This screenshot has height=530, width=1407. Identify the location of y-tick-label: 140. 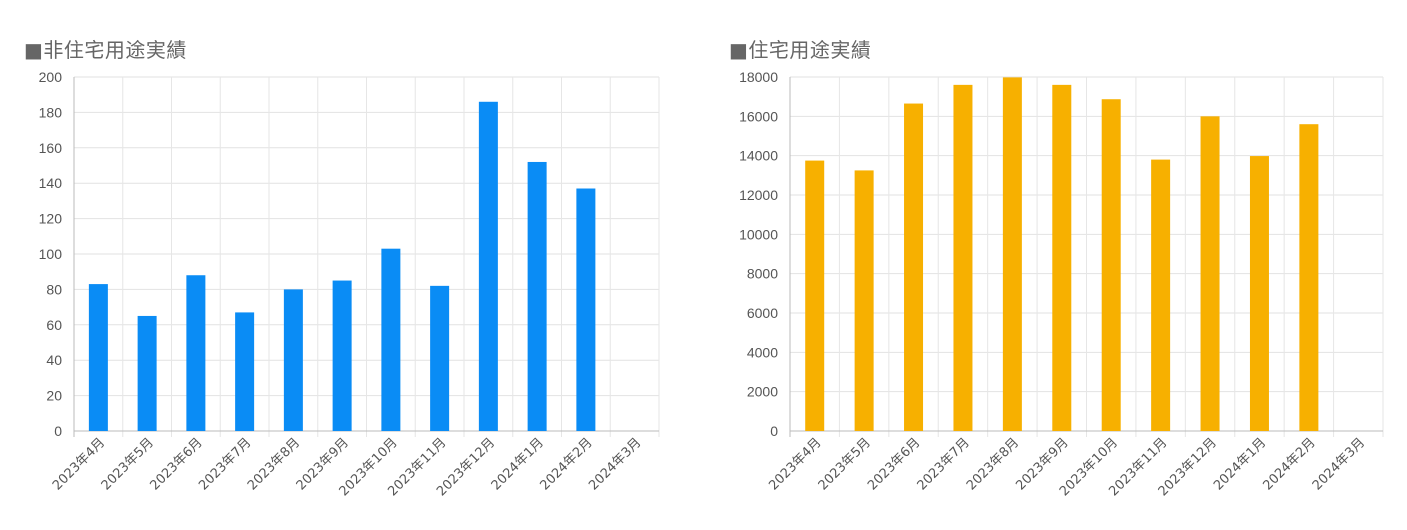
(51, 183).